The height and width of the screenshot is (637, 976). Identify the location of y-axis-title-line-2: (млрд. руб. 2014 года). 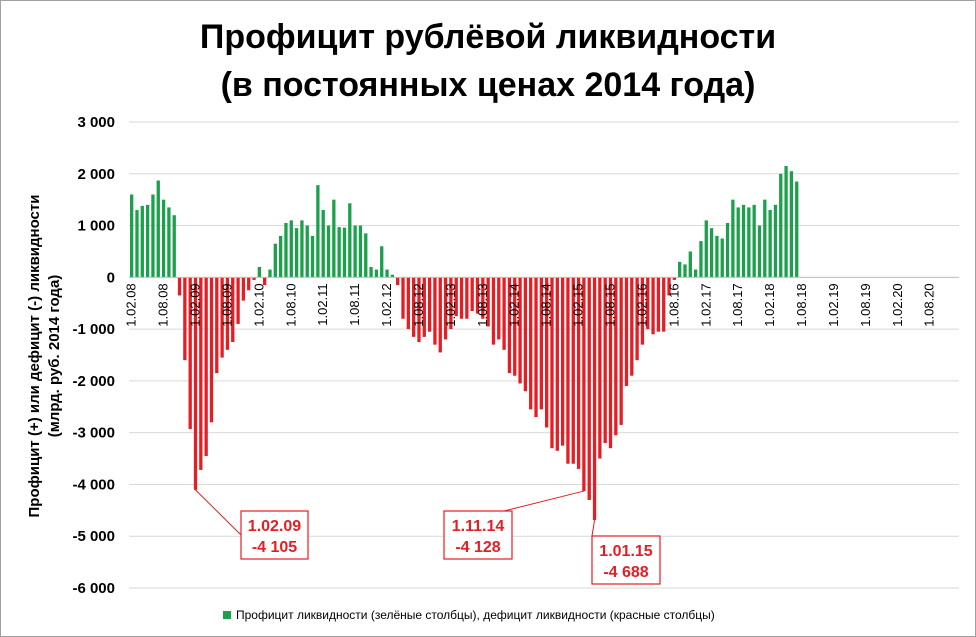
(54, 356).